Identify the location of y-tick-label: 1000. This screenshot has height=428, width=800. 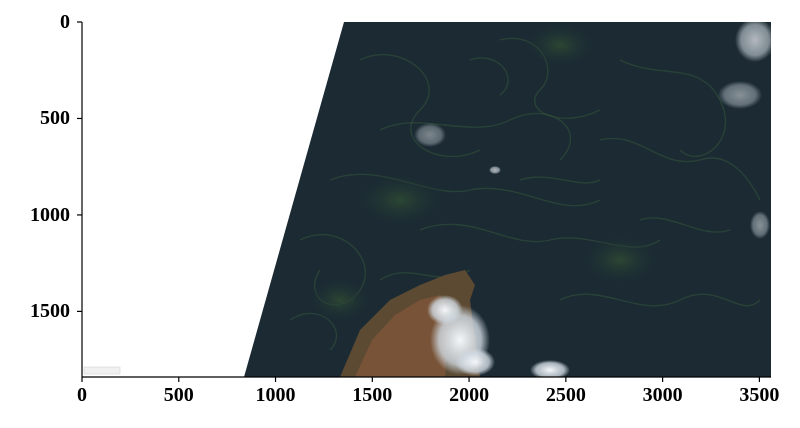
(50, 214).